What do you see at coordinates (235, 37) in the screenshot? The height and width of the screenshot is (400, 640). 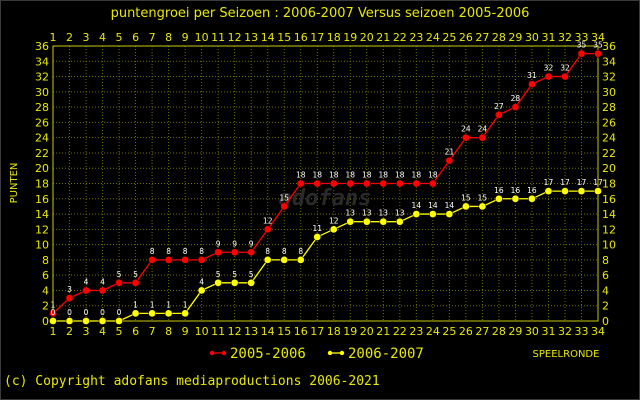 I see `x-tick-label-top: 12` at bounding box center [235, 37].